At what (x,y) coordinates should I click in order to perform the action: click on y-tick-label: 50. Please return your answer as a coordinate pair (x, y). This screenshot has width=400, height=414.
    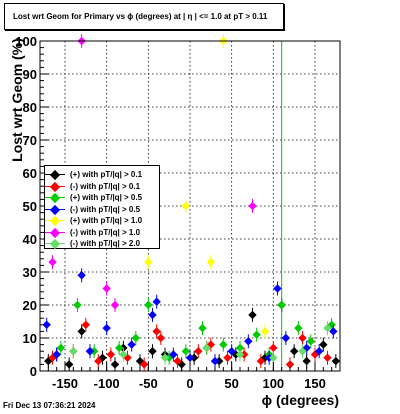
    Looking at the image, I should click on (30, 206).